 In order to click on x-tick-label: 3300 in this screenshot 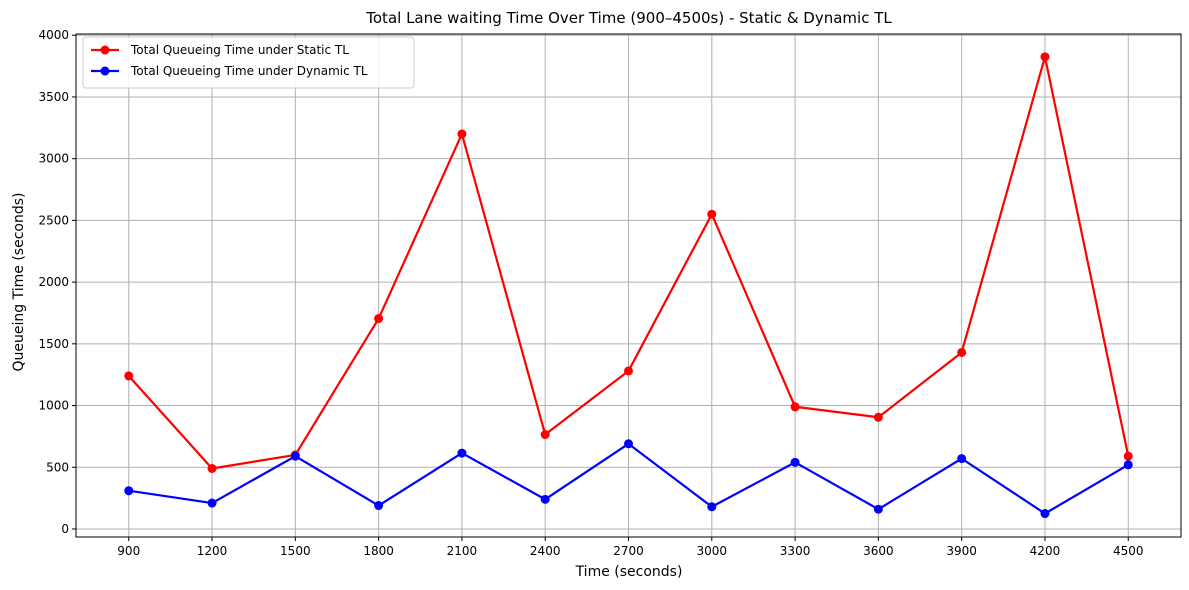, I will do `click(795, 551)`.